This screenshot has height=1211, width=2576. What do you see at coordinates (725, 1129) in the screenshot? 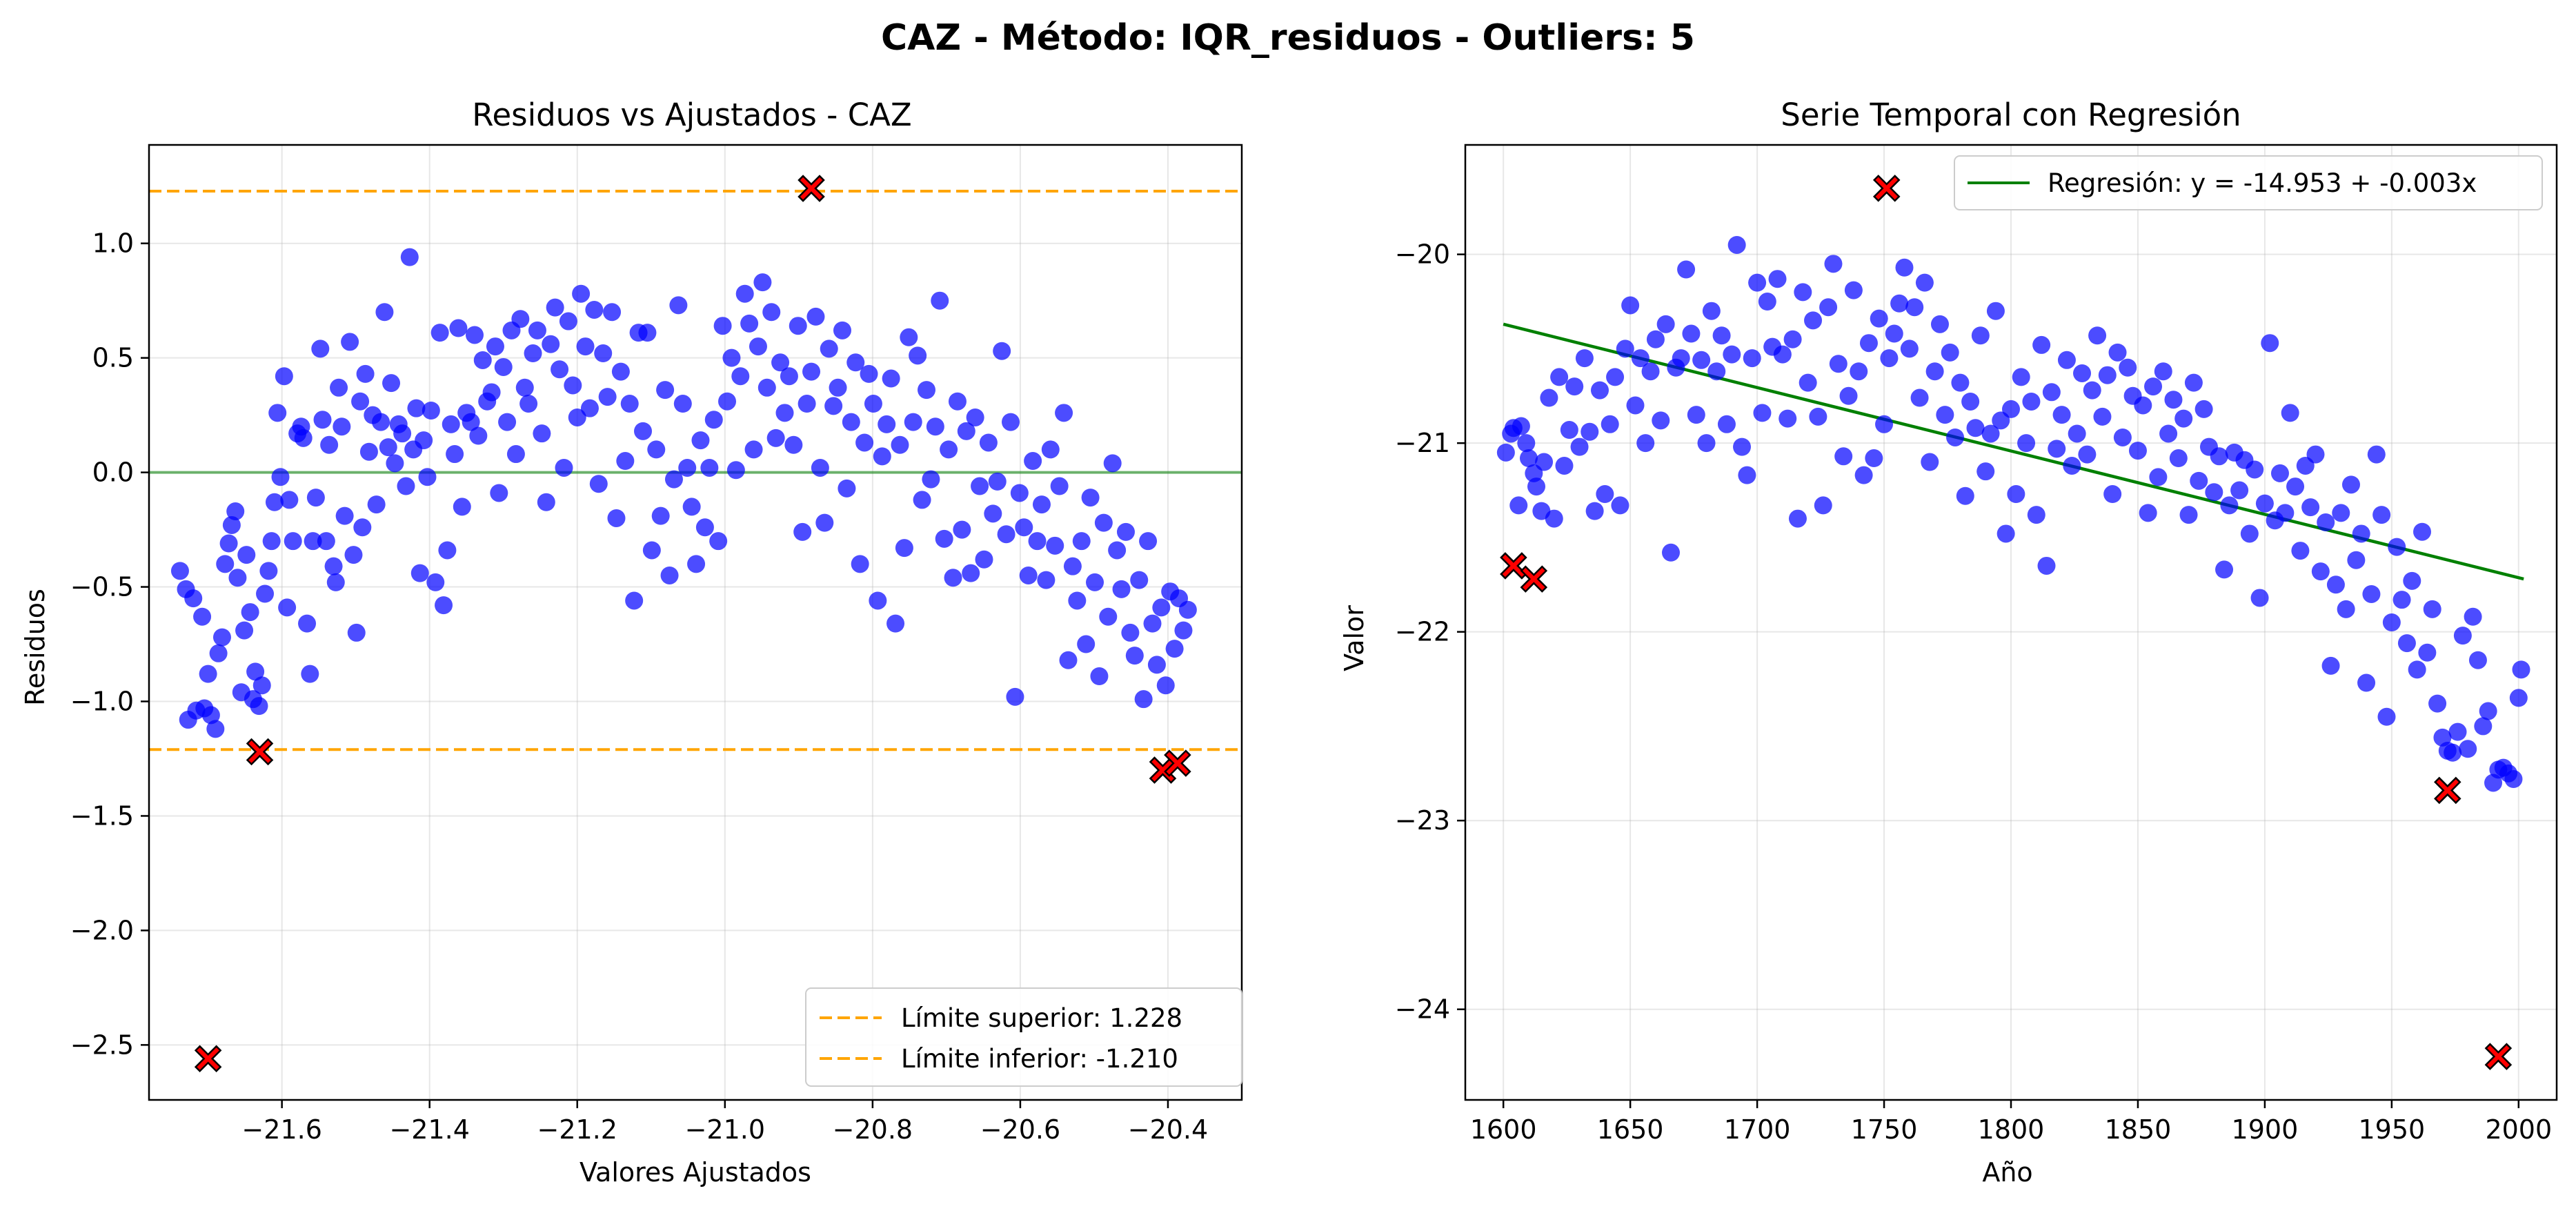
I see `x-tick-label: −21.0` at bounding box center [725, 1129].